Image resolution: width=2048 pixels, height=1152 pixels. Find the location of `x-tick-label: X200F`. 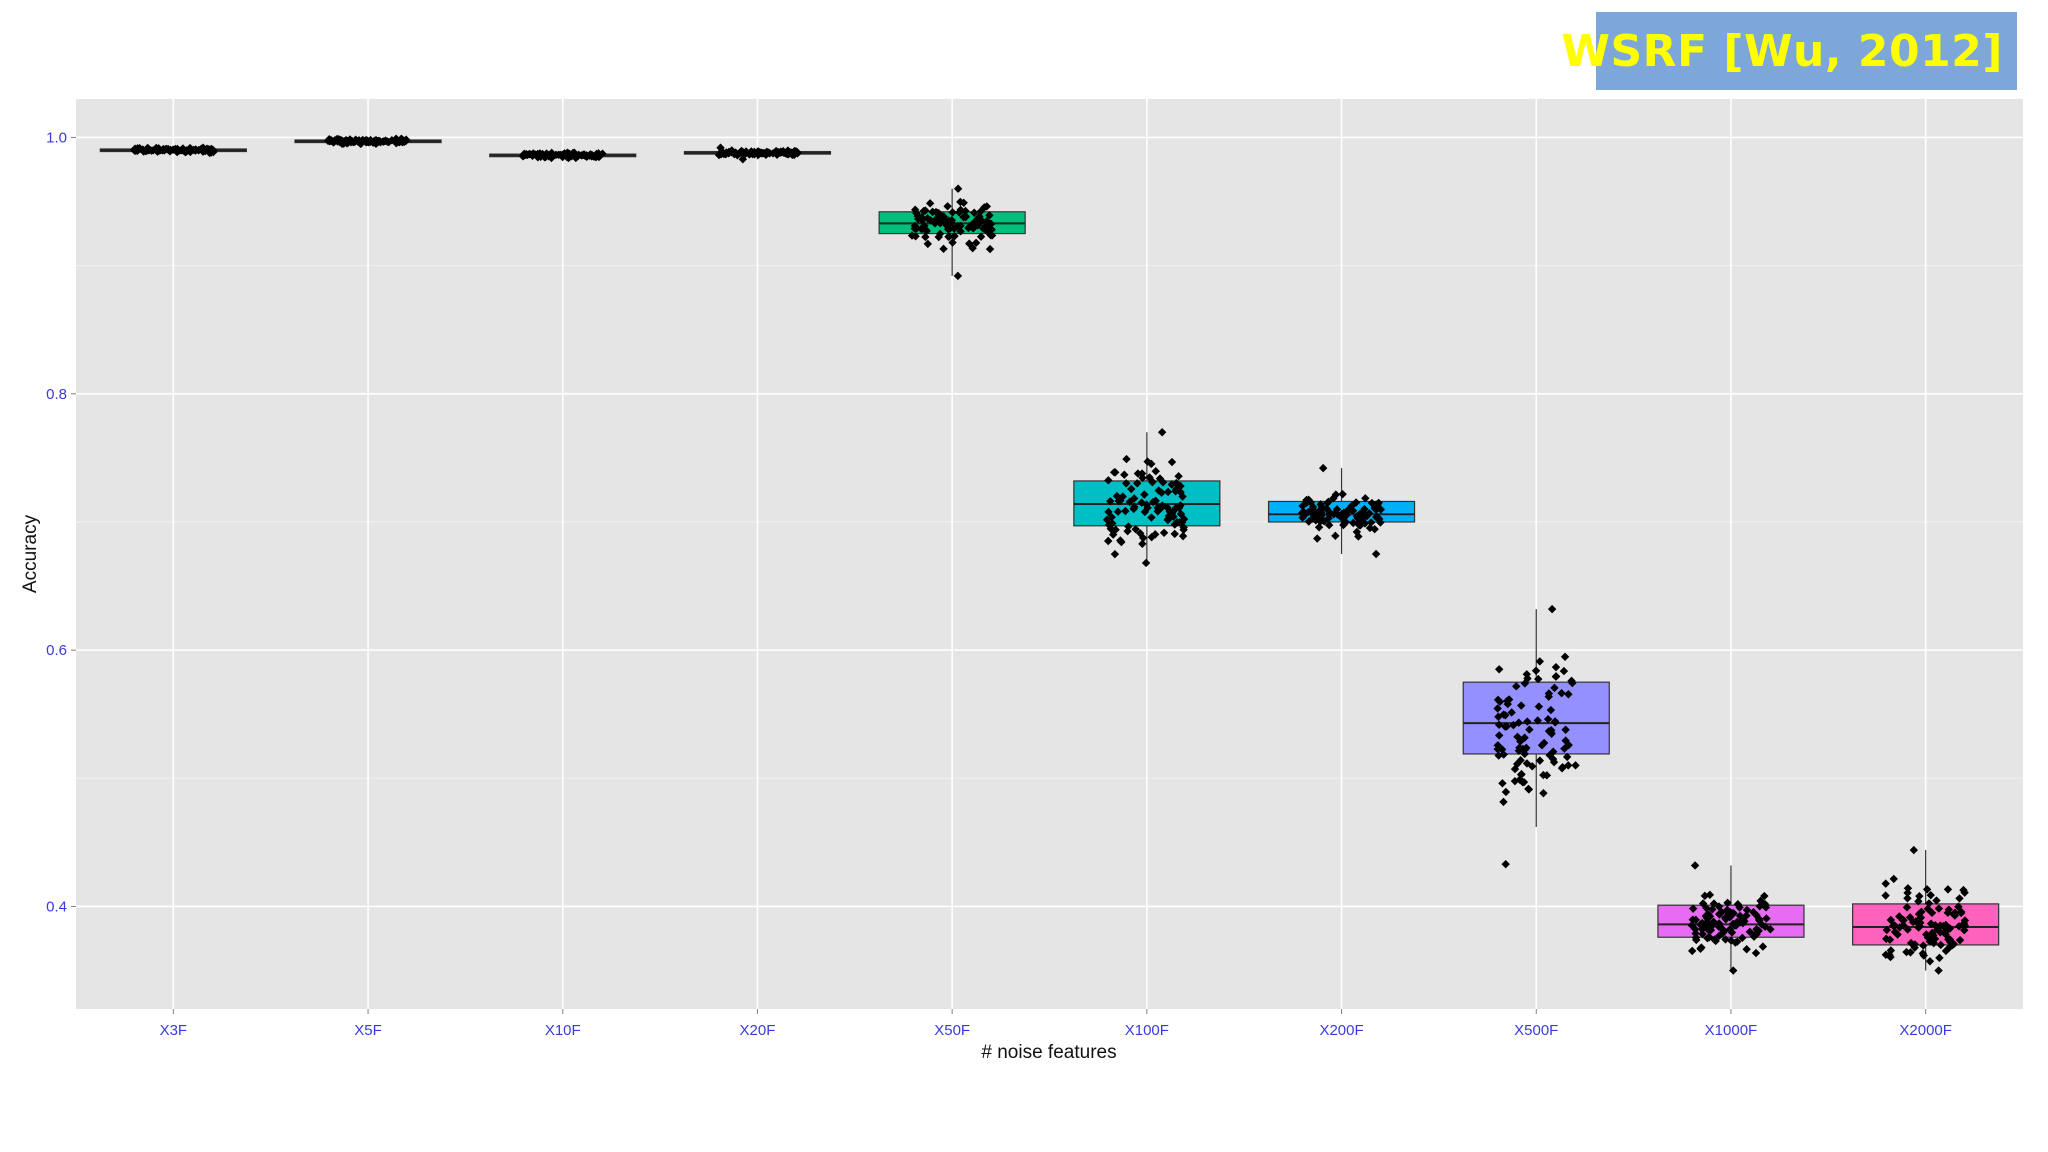

x-tick-label: X200F is located at coordinates (1341, 1030).